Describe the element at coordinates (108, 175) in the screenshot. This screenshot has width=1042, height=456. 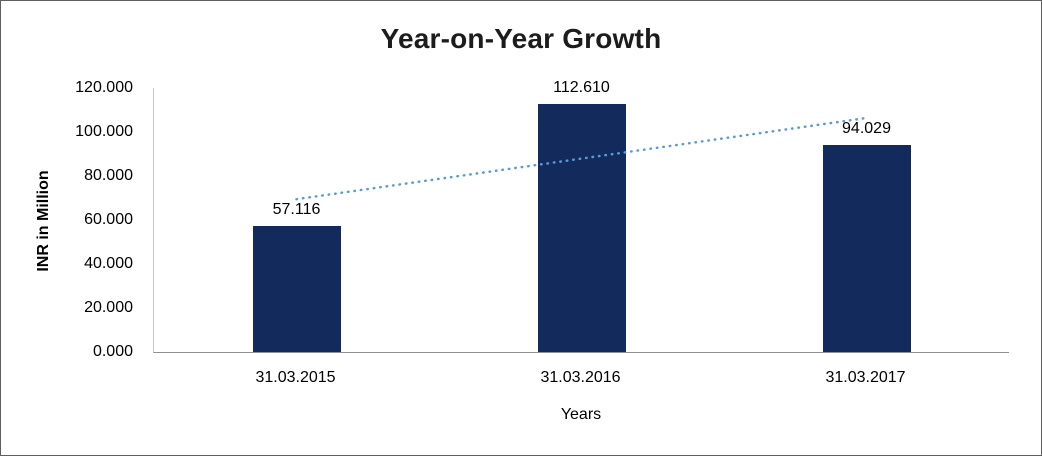
I see `y-tick-label: 80.000` at that location.